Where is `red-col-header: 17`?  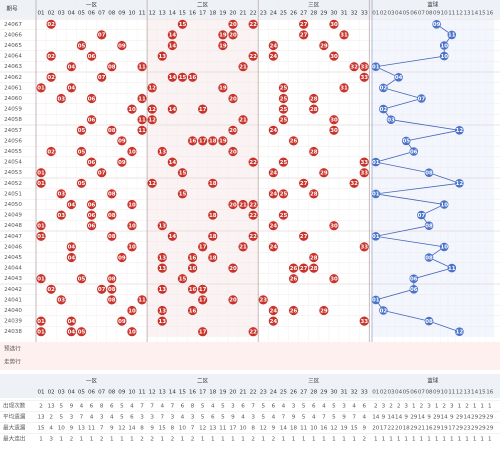 red-col-header: 17 is located at coordinates (203, 14).